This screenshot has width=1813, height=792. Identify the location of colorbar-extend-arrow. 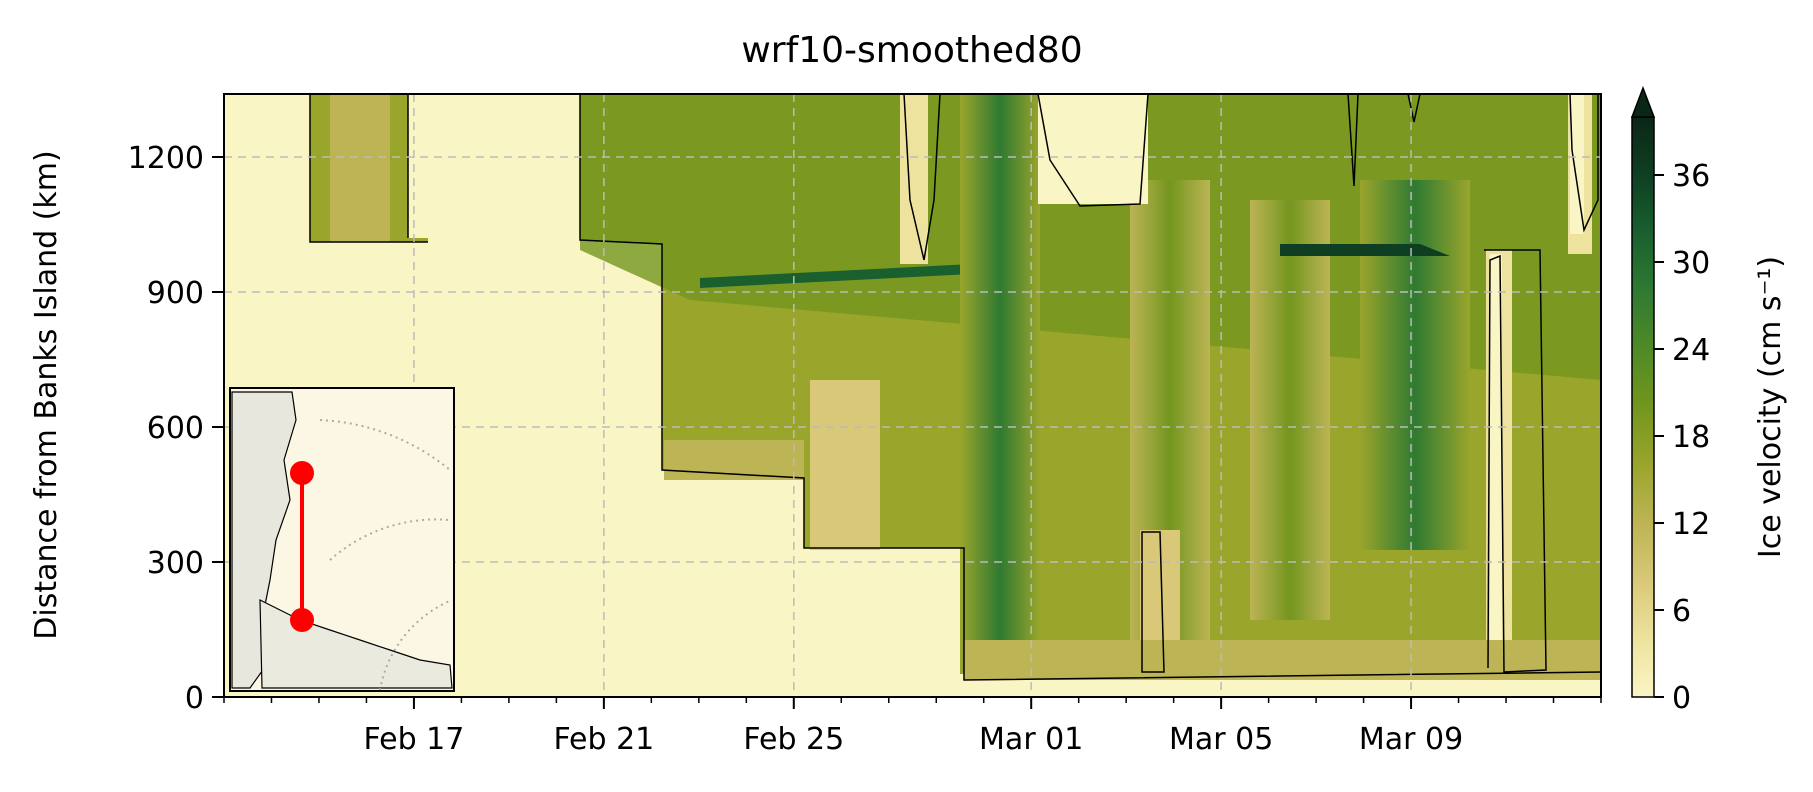
(1643, 101).